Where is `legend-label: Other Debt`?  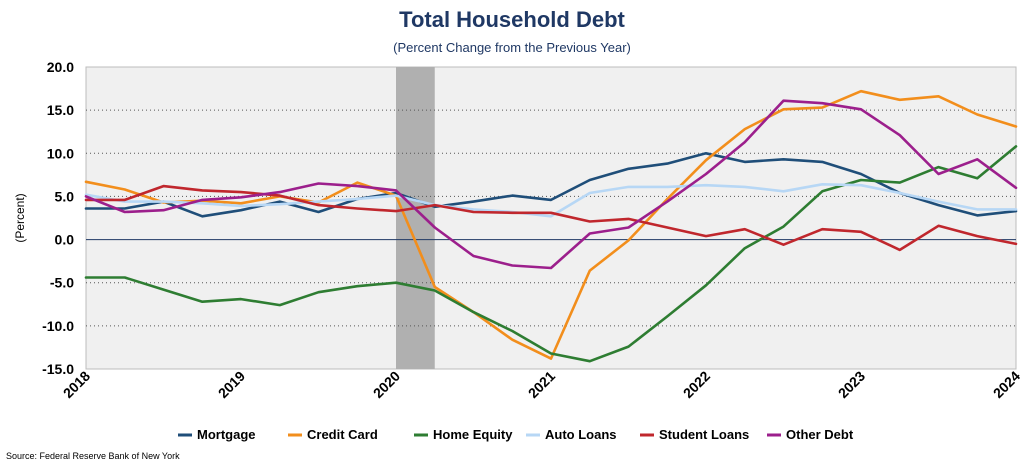
legend-label: Other Debt is located at coordinates (820, 434).